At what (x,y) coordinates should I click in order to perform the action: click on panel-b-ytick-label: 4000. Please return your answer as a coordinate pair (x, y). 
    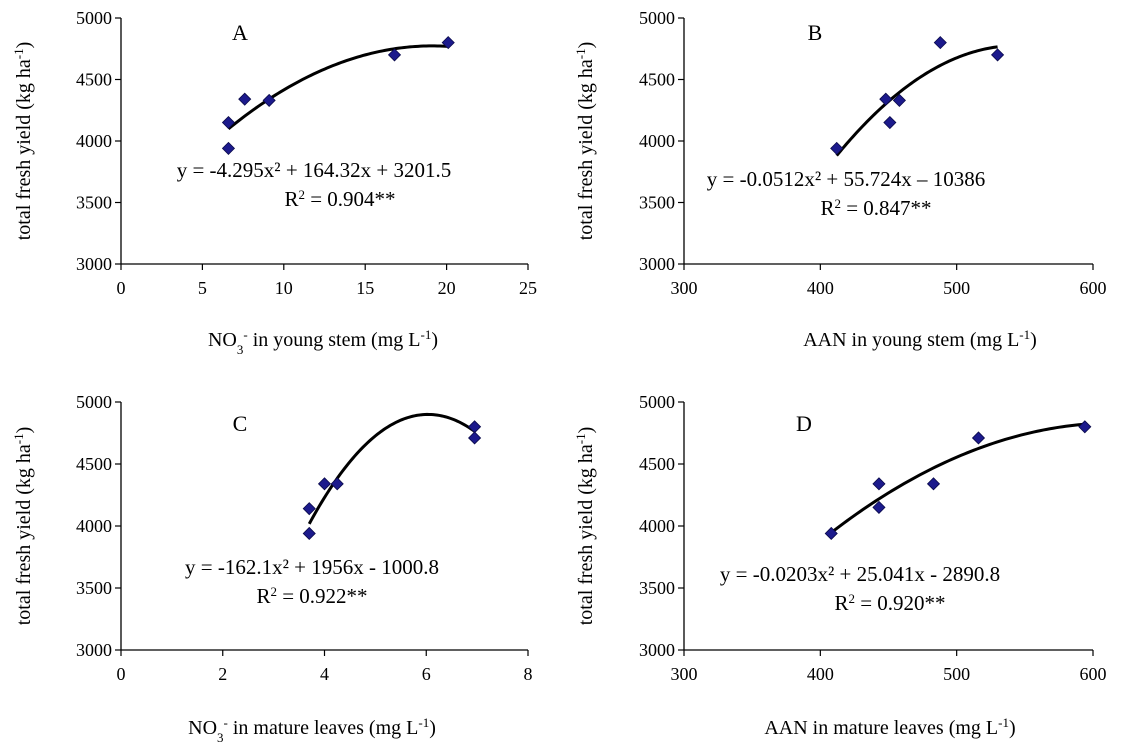
    Looking at the image, I should click on (657, 141).